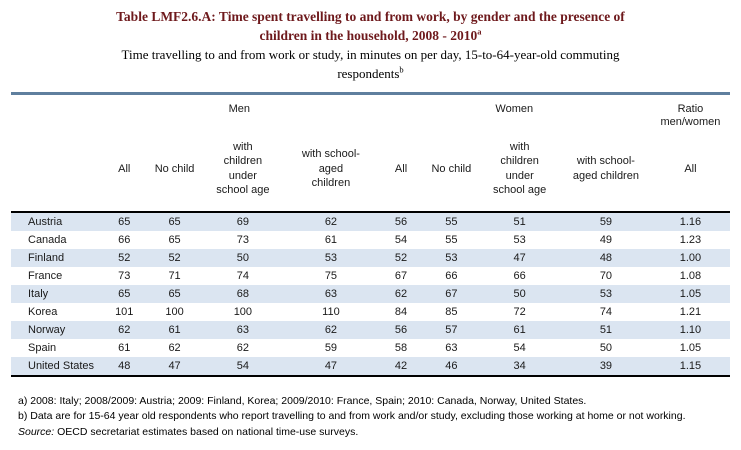  I want to click on table-row: Austria 65 65 69 62 56 55 51 59 1.16, so click(370, 221).